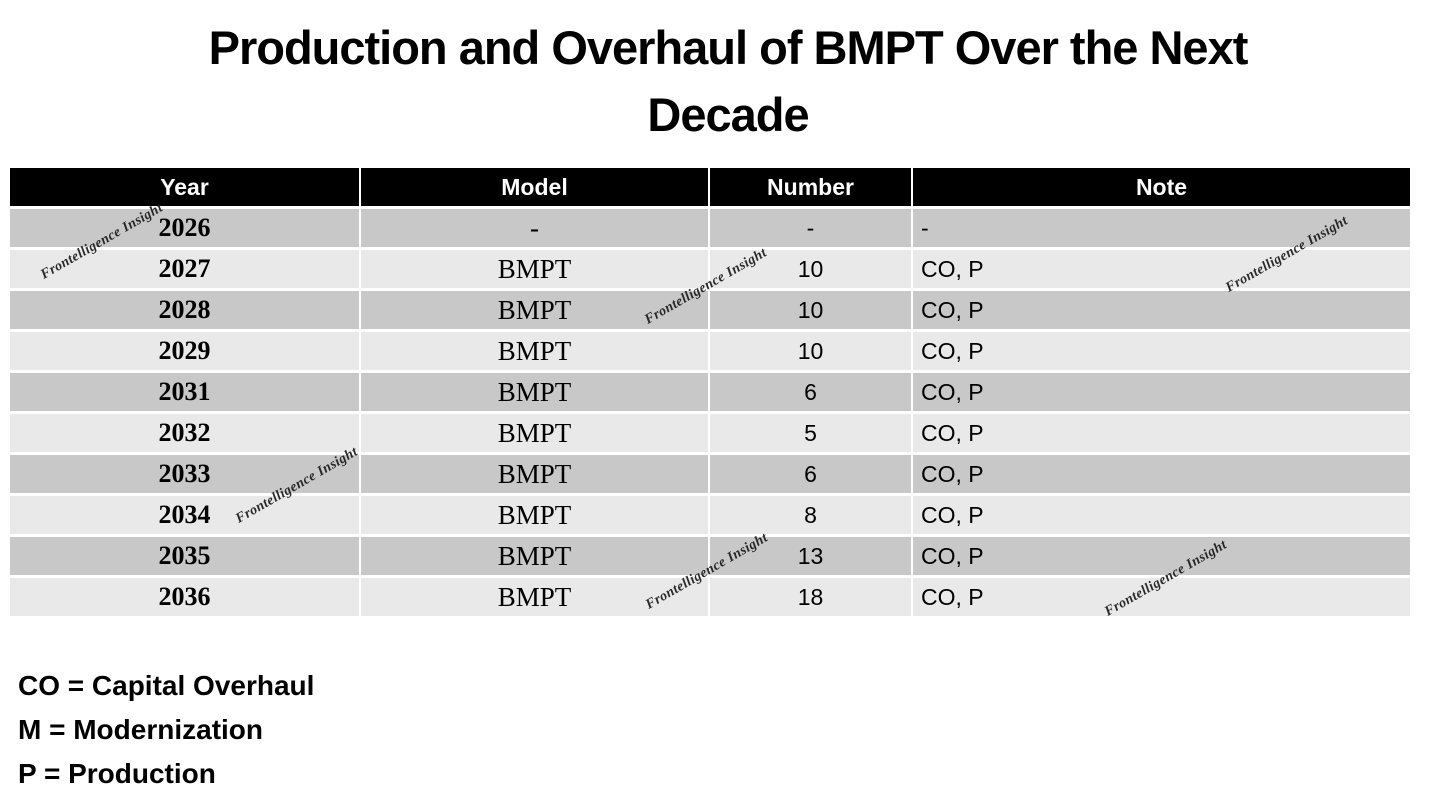  What do you see at coordinates (117, 773) in the screenshot?
I see `legend-line-p: P = Production` at bounding box center [117, 773].